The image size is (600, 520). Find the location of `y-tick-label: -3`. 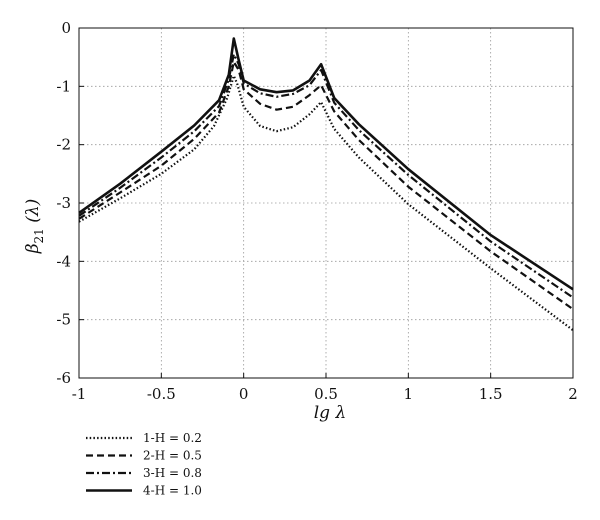

y-tick-label: -3 is located at coordinates (63, 203).